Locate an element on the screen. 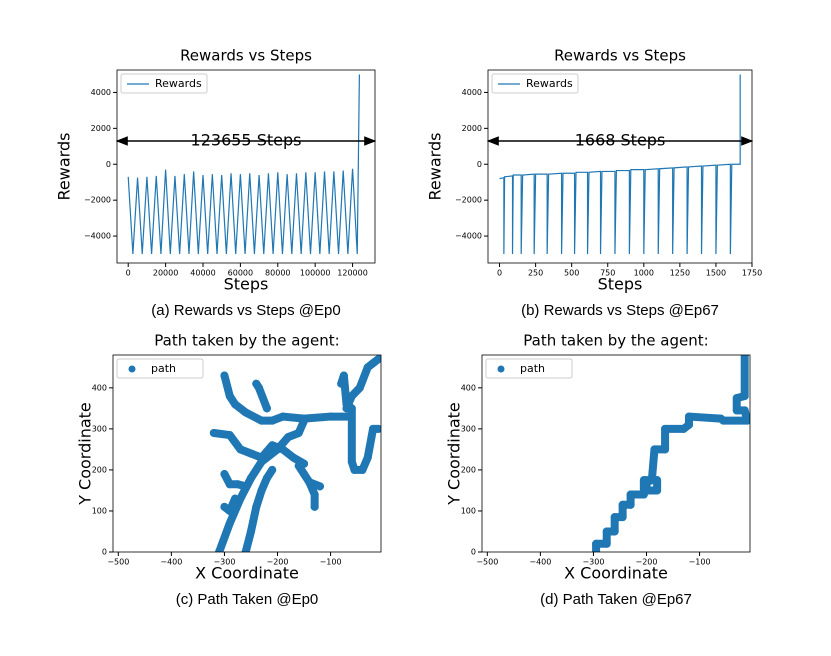 Image resolution: width=831 pixels, height=656 pixels. x-tick-label: −100 is located at coordinates (700, 562).